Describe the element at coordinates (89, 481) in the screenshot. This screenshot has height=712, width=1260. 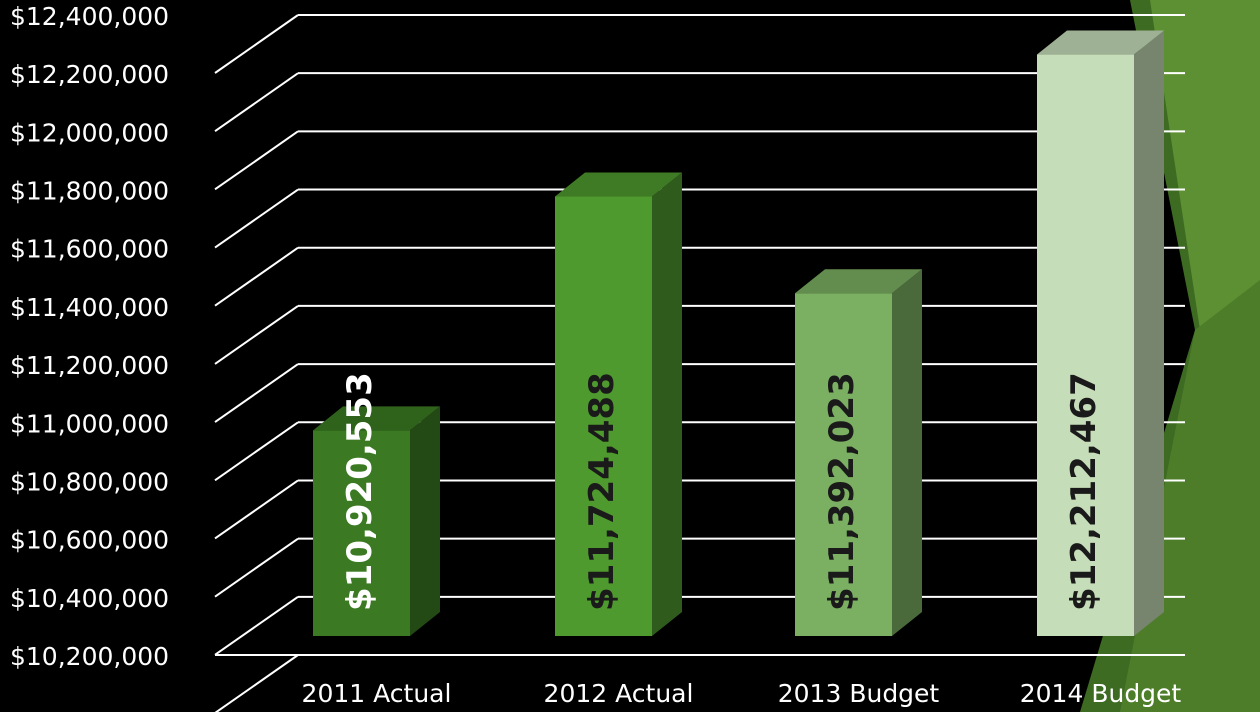
I see `y-tick-label: $10,800,000` at that location.